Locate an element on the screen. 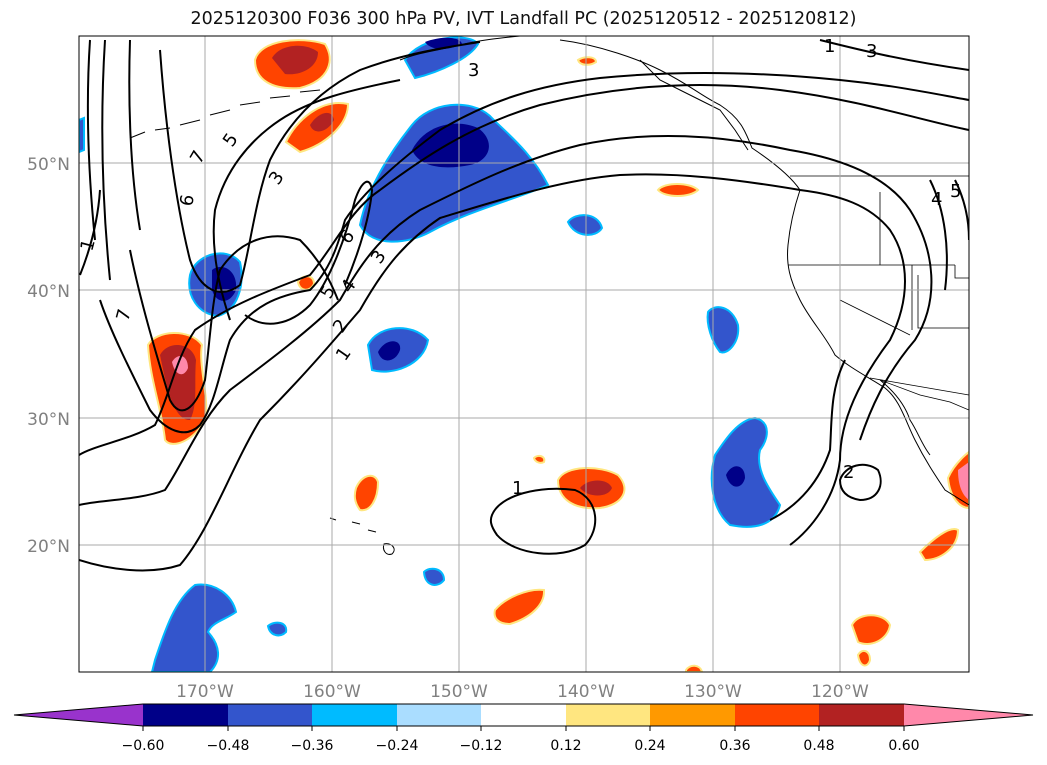 This screenshot has height=765, width=1047. colorbar-tick-label: 0.60 is located at coordinates (903, 746).